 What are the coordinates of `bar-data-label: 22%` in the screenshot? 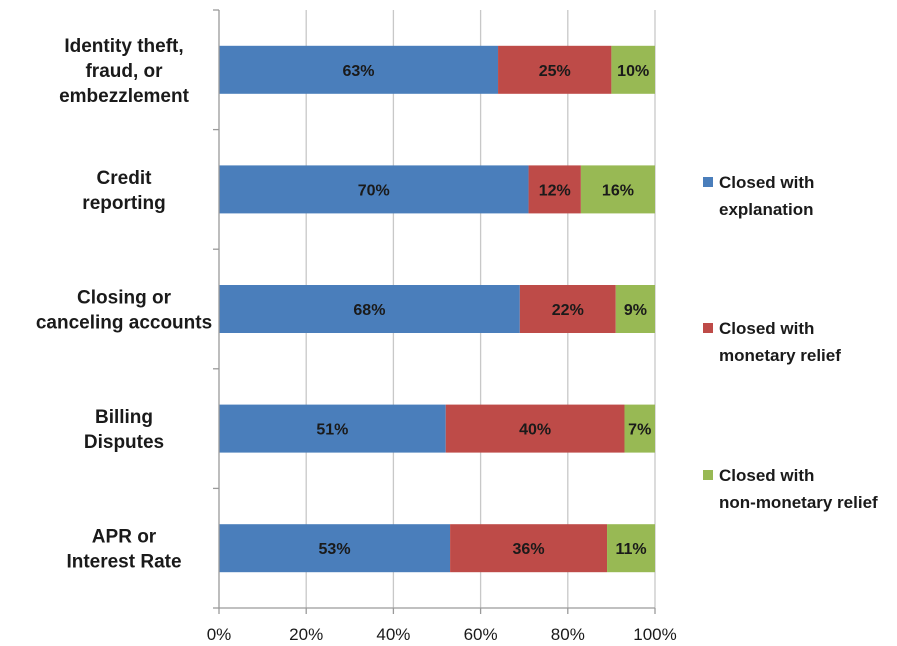 It's located at (568, 310).